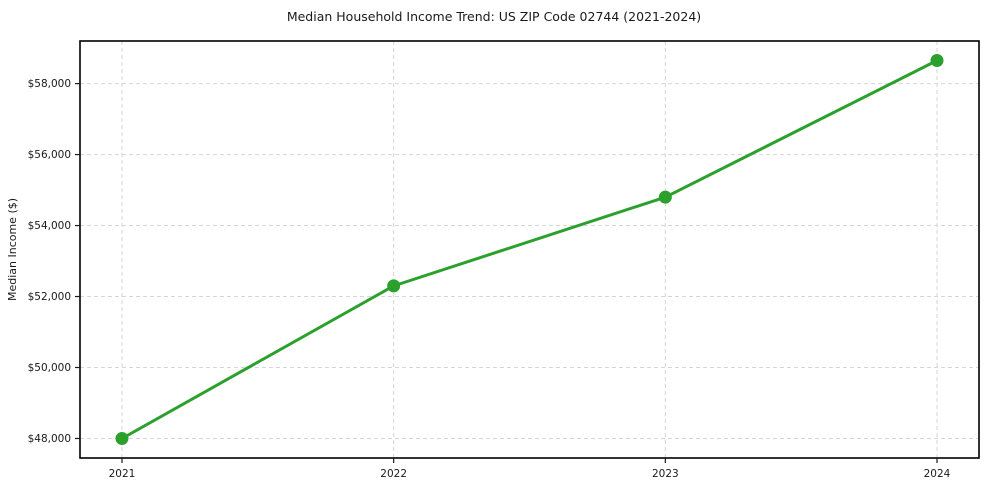 The height and width of the screenshot is (490, 989). What do you see at coordinates (122, 438) in the screenshot?
I see `data-point-2021` at bounding box center [122, 438].